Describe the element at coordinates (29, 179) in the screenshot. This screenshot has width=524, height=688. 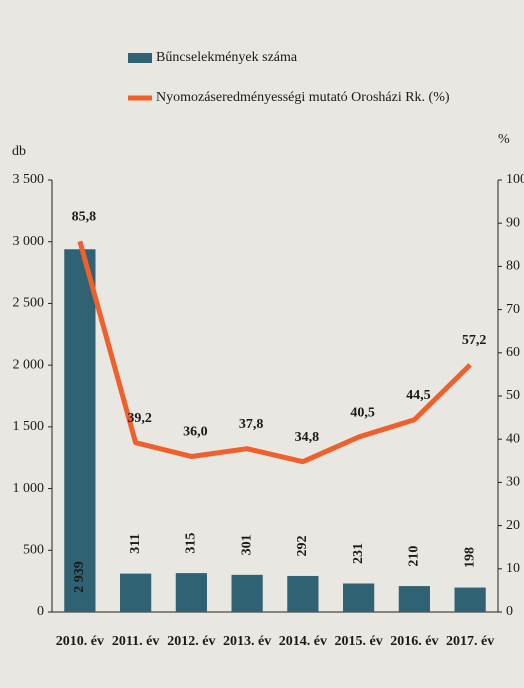
I see `y-tick-label: 3 500` at that location.